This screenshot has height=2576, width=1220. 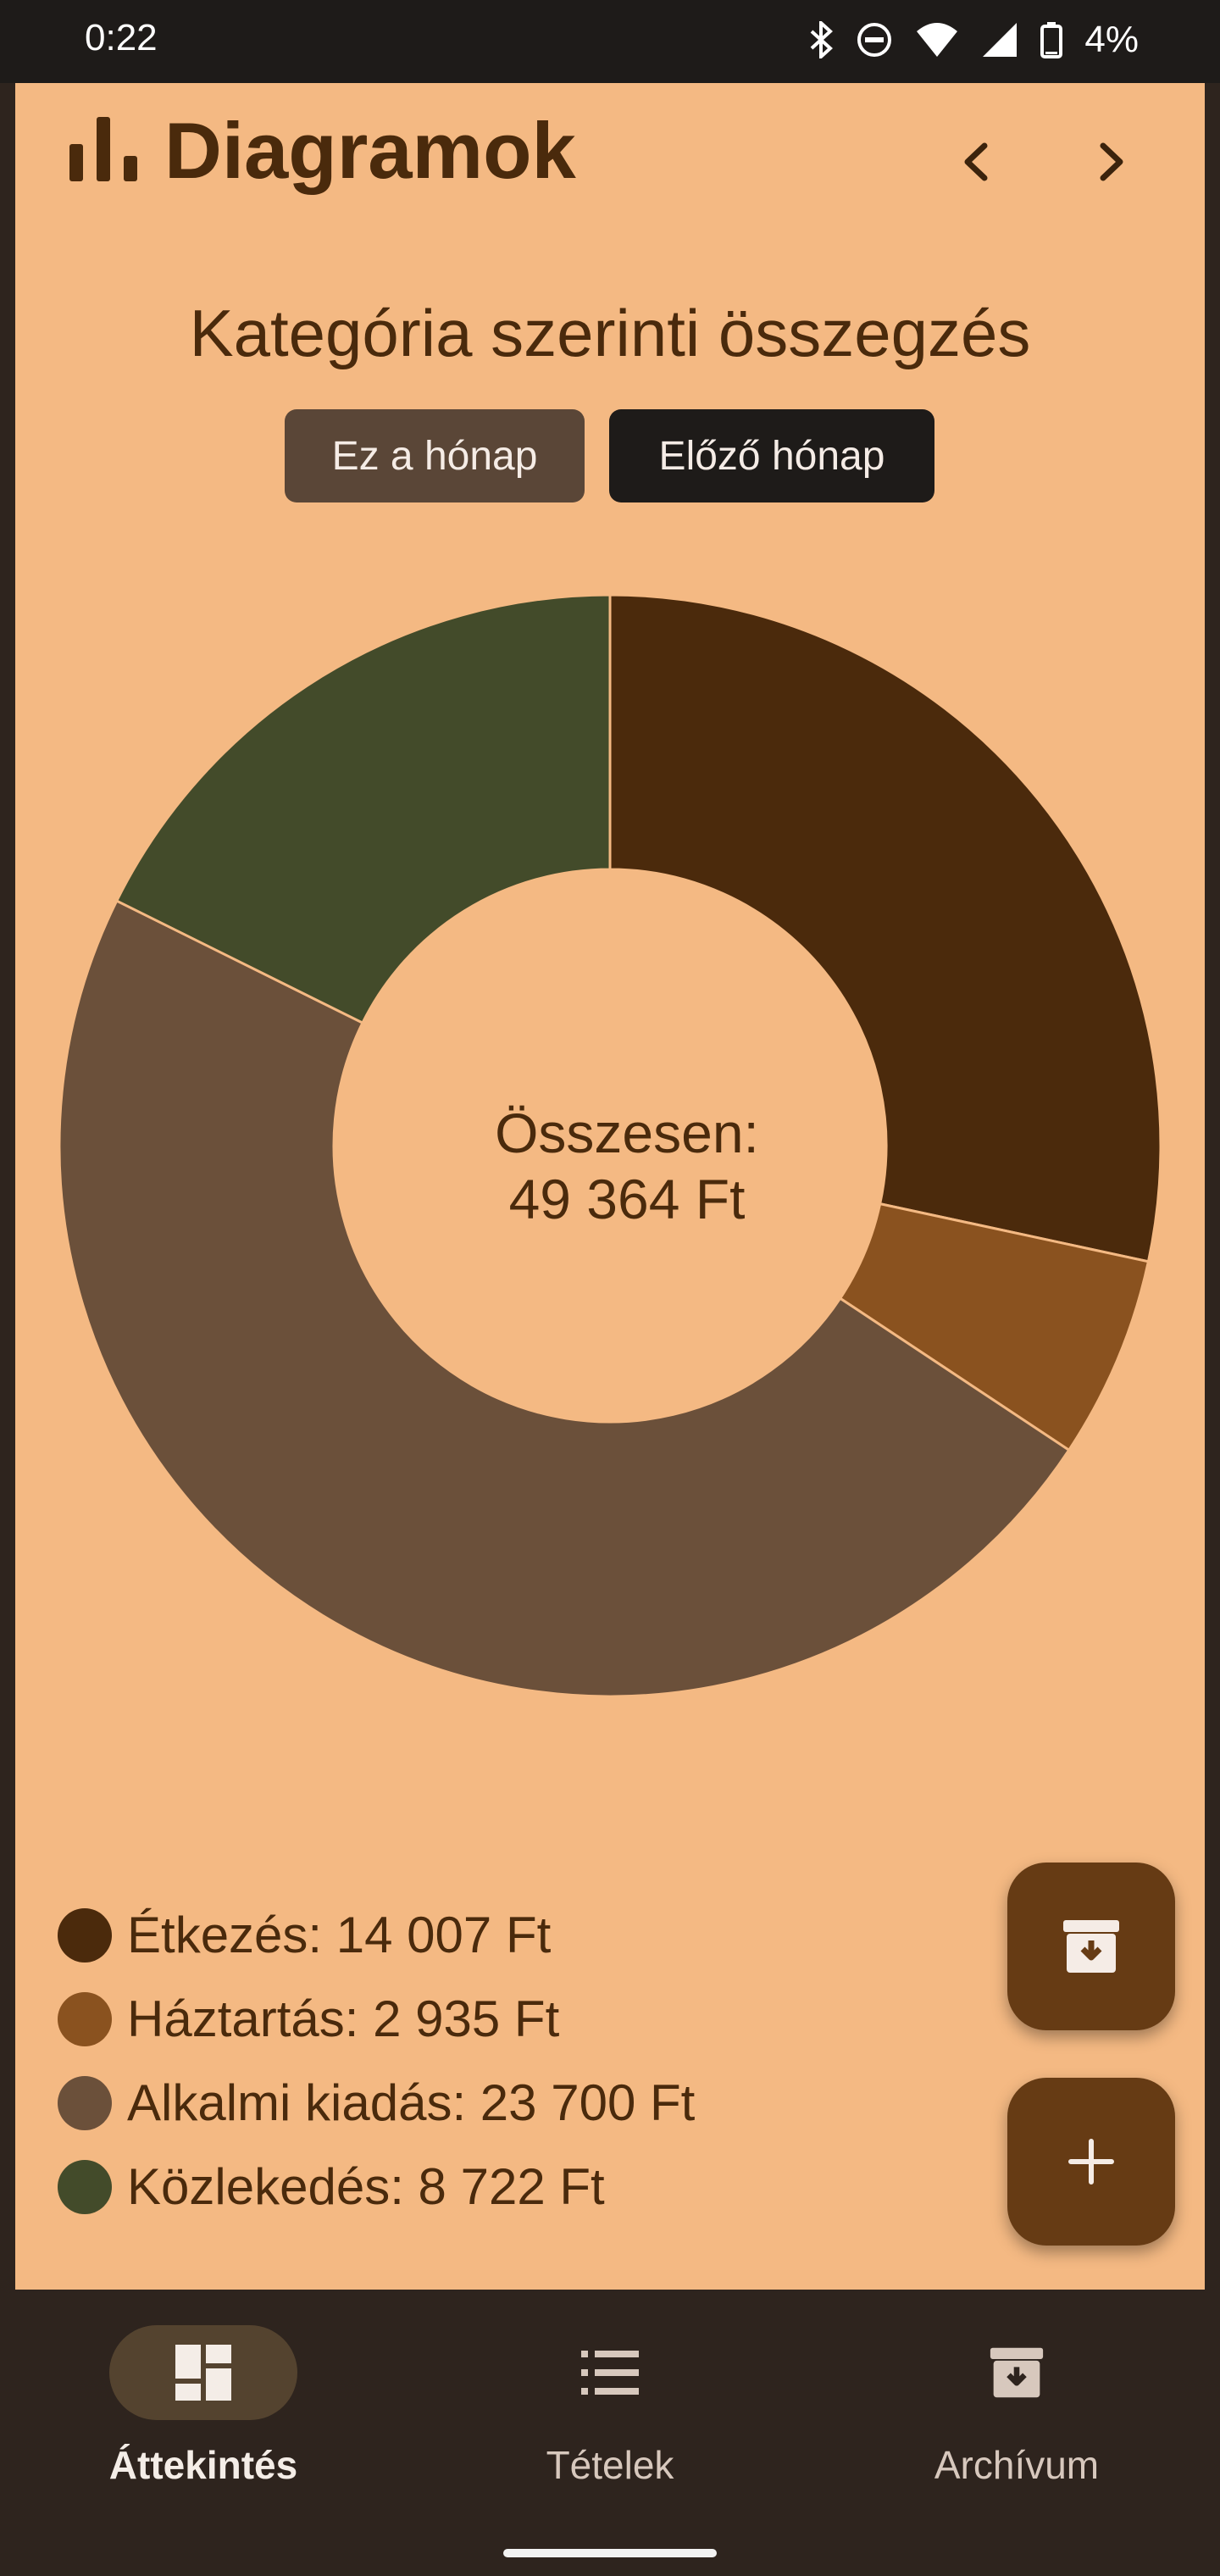 I want to click on legend-item: Alkalmi kiadás: 23 700 Ft, so click(x=376, y=2103).